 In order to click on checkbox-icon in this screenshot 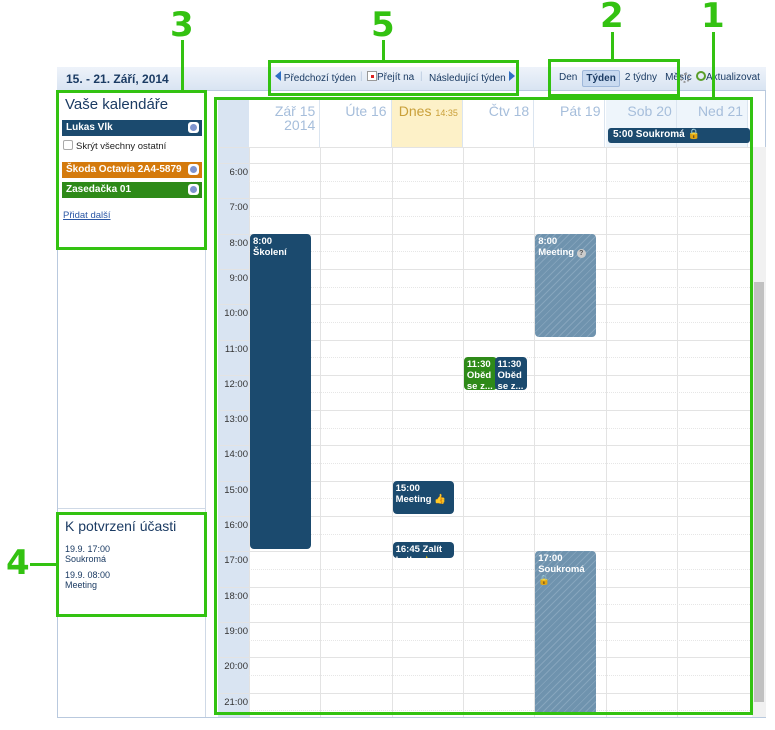, I will do `click(68, 145)`.